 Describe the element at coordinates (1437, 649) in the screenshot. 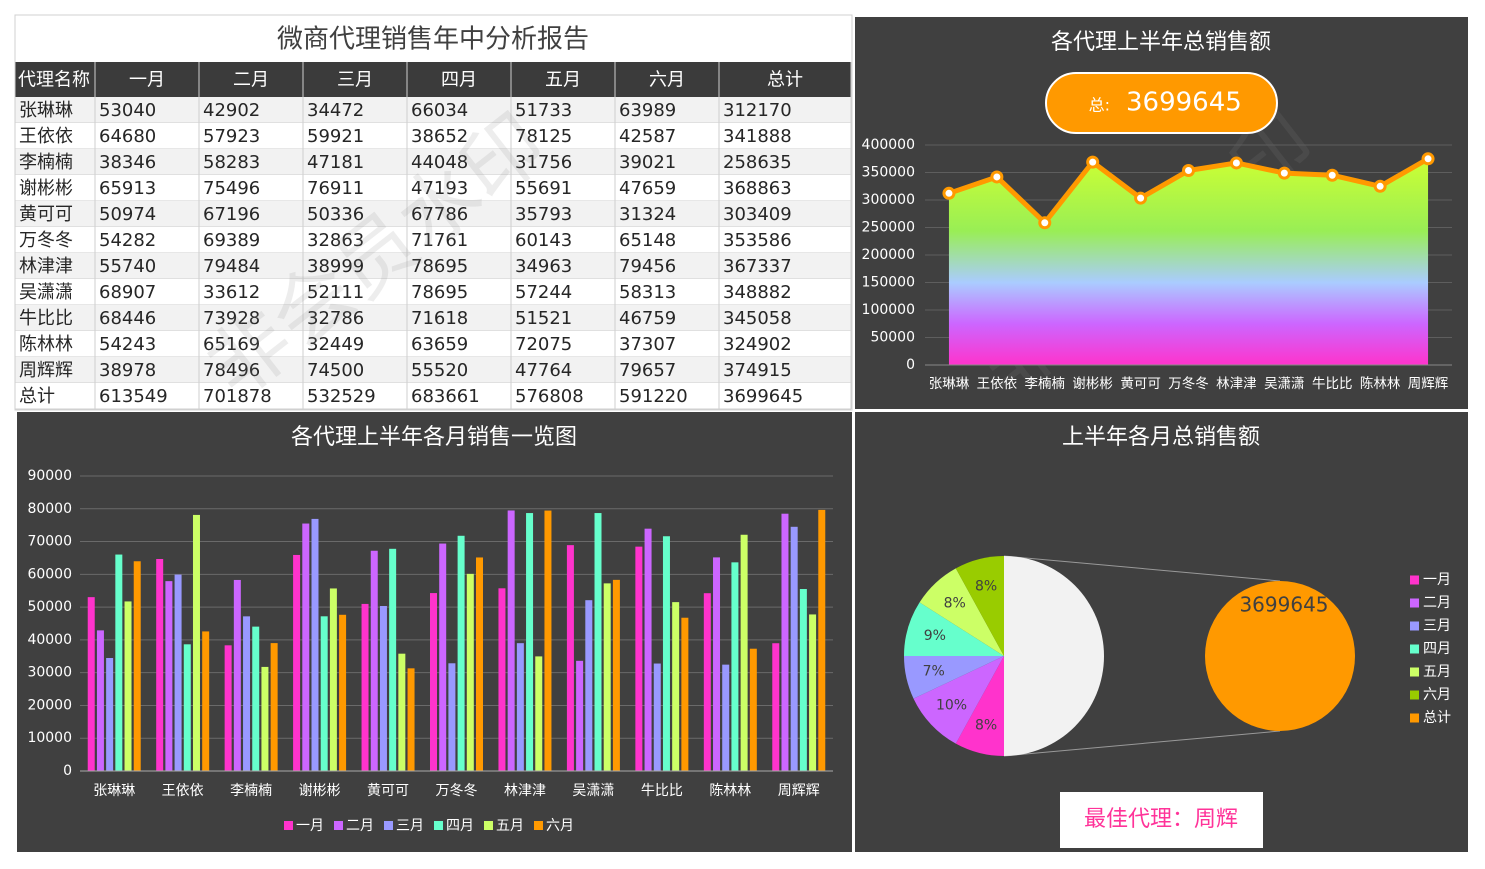

I see `legend-label: 四月` at that location.